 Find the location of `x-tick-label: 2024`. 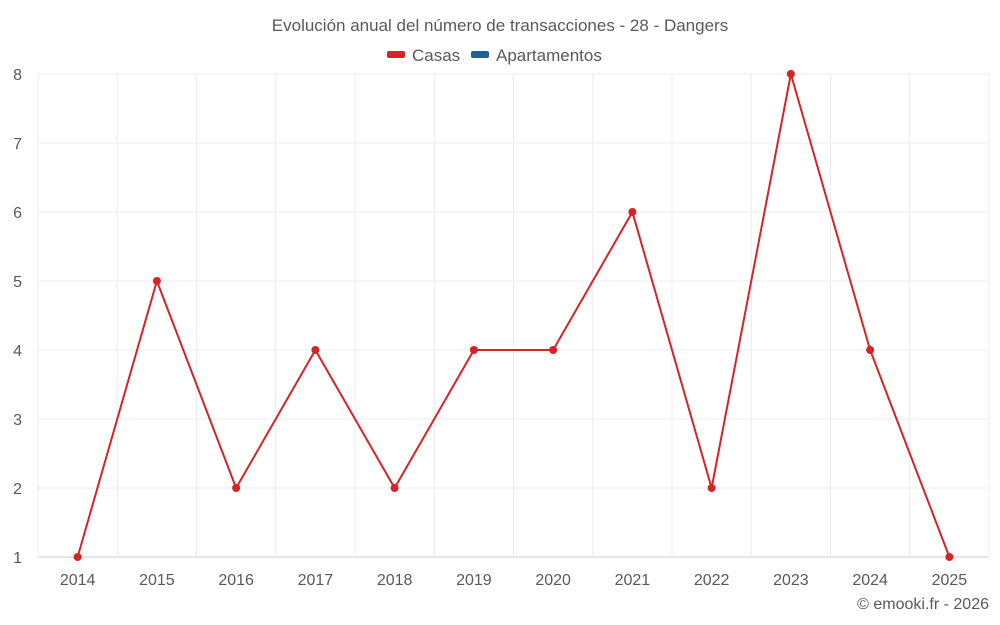

x-tick-label: 2024 is located at coordinates (870, 580).